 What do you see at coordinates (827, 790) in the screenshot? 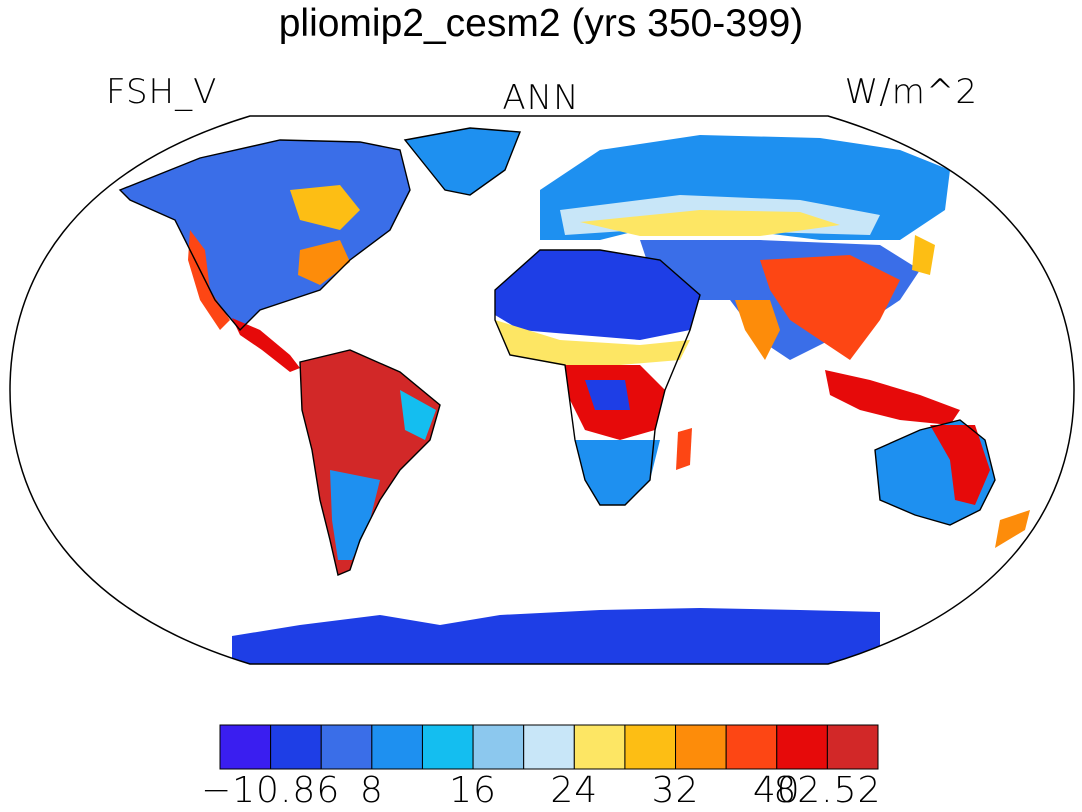
I see `colorbar-tick-label: 82.52` at bounding box center [827, 790].